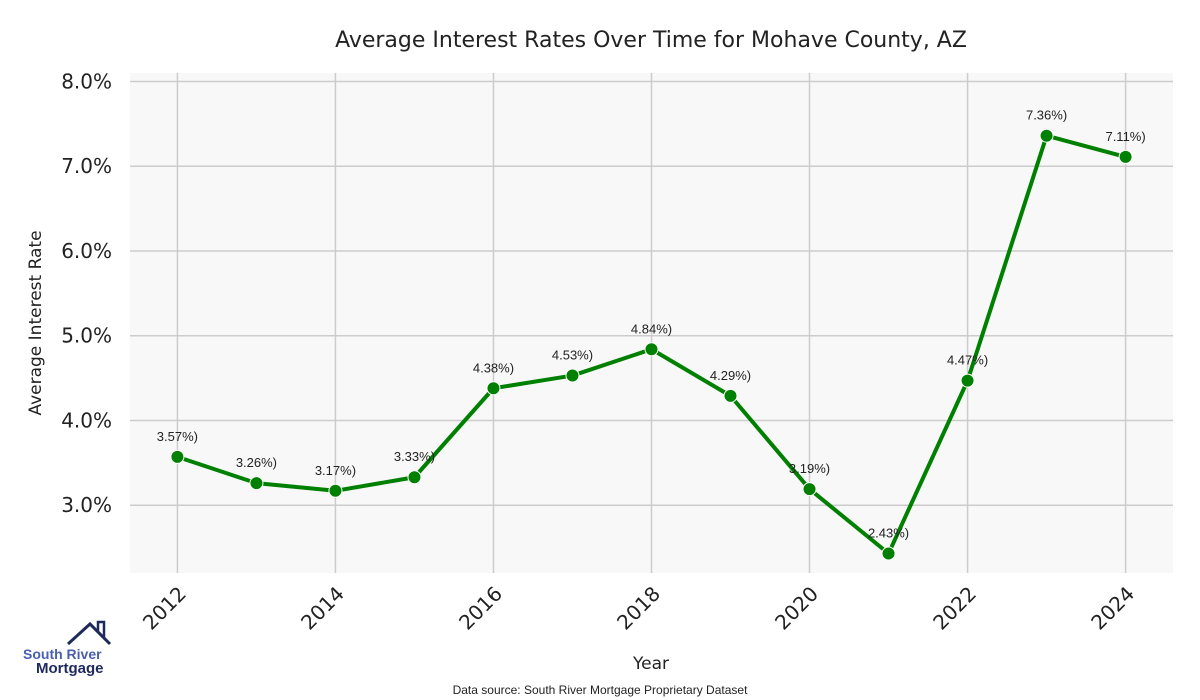 The width and height of the screenshot is (1200, 700). Describe the element at coordinates (70, 668) in the screenshot. I see `logo-line2: Mortgage` at that location.